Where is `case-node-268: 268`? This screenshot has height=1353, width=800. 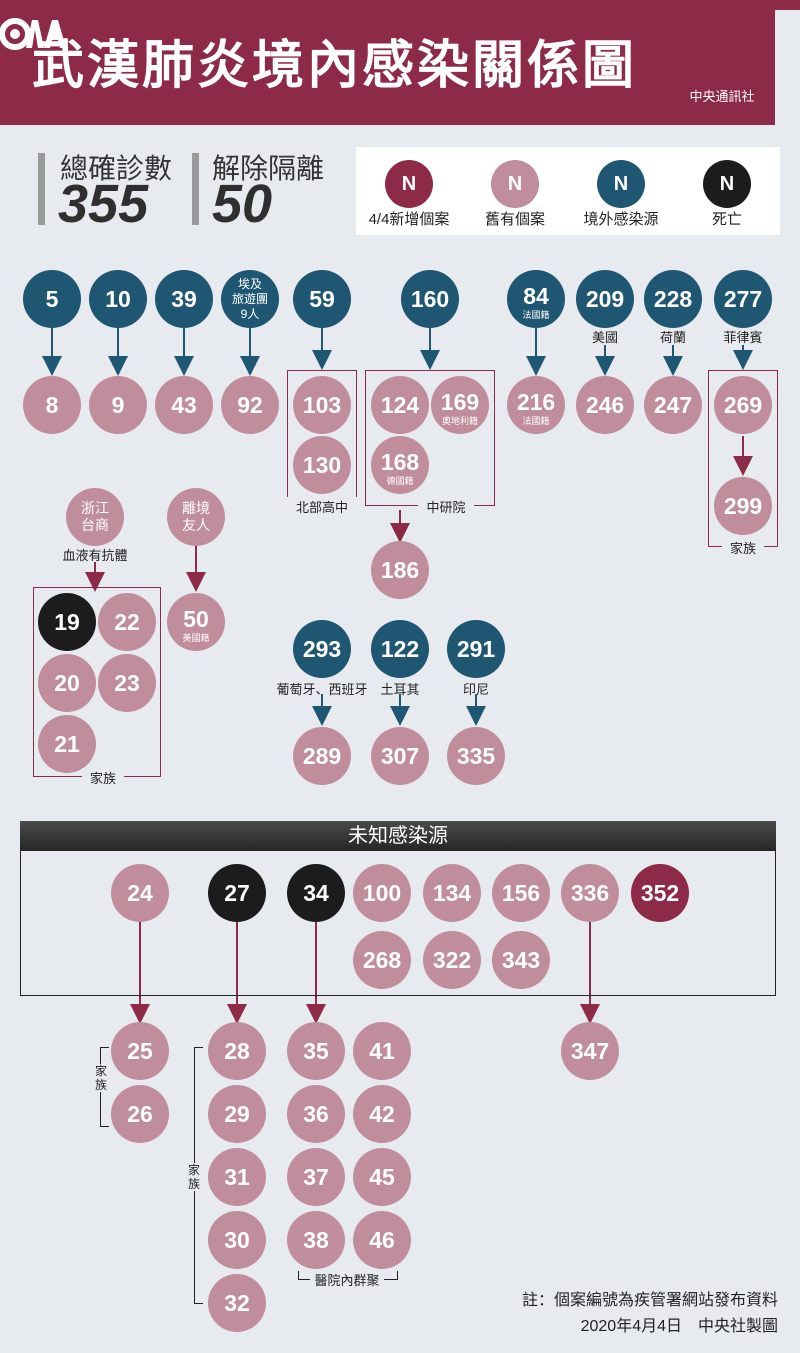 case-node-268: 268 is located at coordinates (382, 960).